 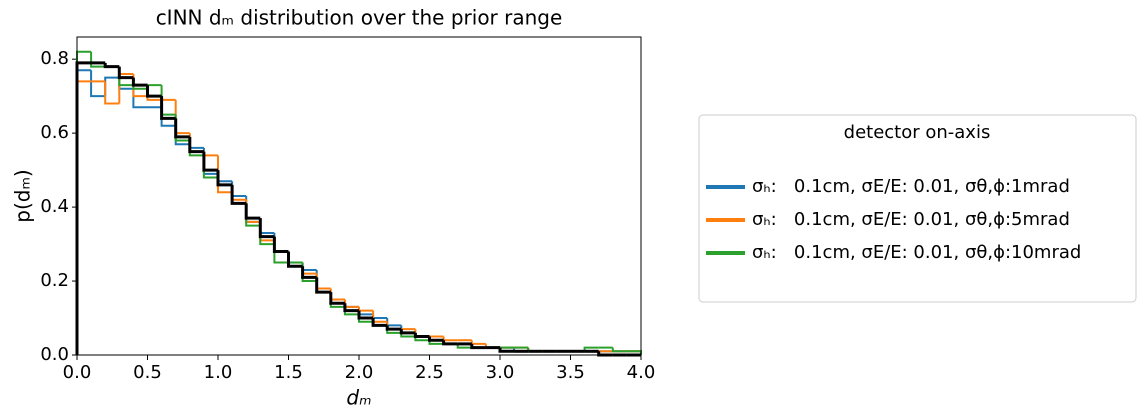 What do you see at coordinates (916, 252) in the screenshot?
I see `legend-label: σₕ: 0.1cm, σE/E: 0.01, σθ,ϕ:10mrad` at bounding box center [916, 252].